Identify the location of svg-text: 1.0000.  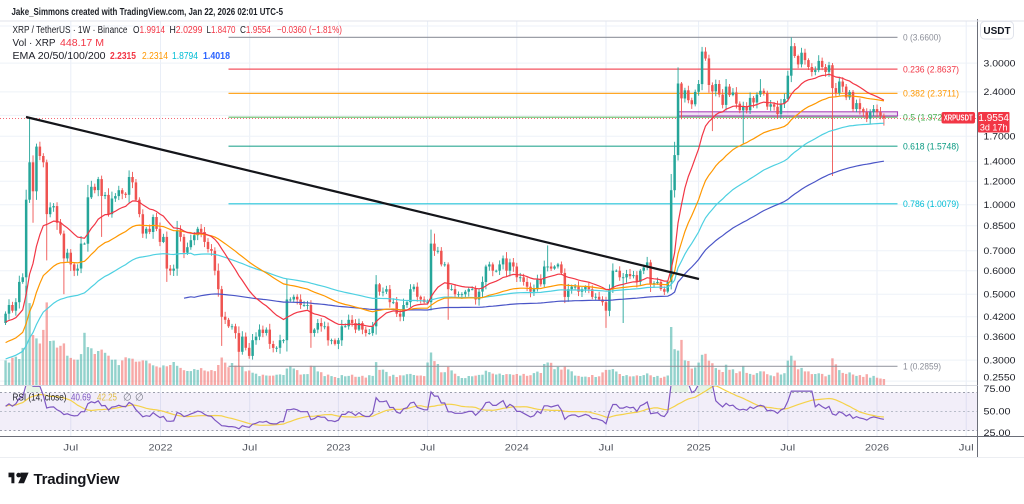
(1000, 205).